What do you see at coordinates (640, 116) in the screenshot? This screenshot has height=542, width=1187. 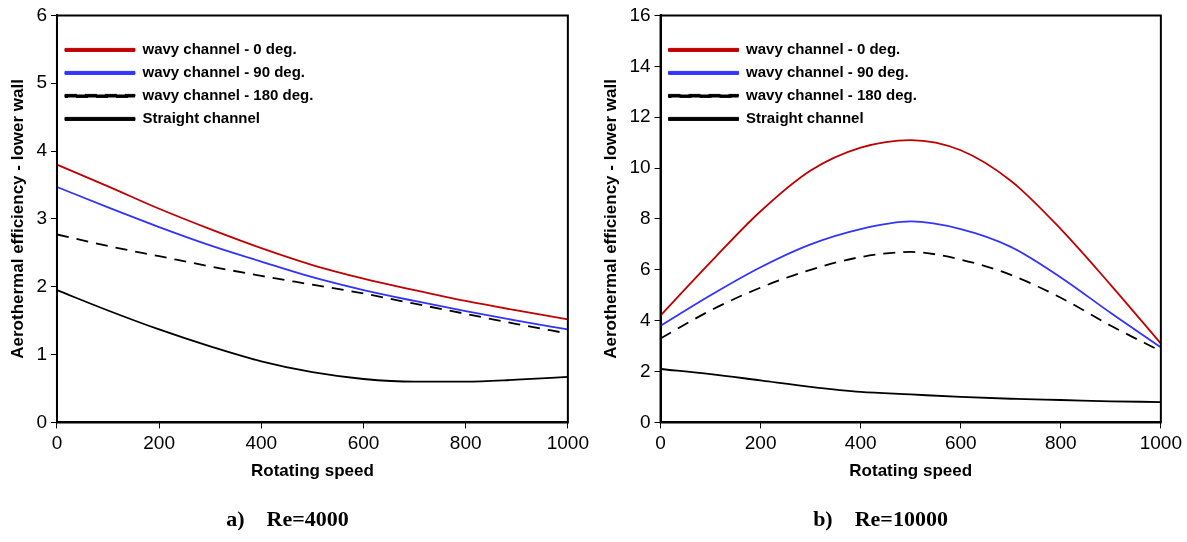 I see `y-tick-label: 12` at bounding box center [640, 116].